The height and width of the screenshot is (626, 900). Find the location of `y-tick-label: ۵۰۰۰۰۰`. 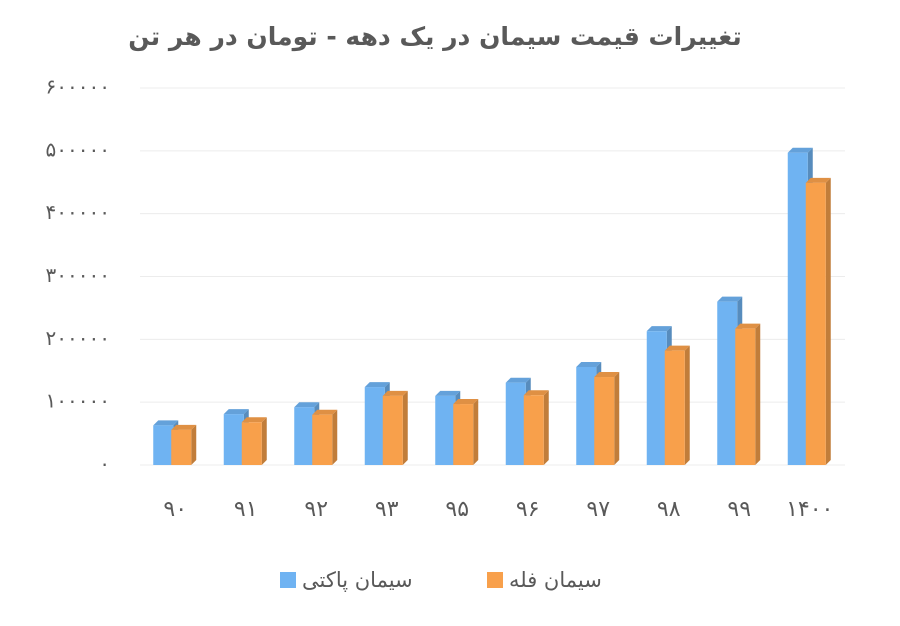

y-tick-label: ۵۰۰۰۰۰ is located at coordinates (78, 149).